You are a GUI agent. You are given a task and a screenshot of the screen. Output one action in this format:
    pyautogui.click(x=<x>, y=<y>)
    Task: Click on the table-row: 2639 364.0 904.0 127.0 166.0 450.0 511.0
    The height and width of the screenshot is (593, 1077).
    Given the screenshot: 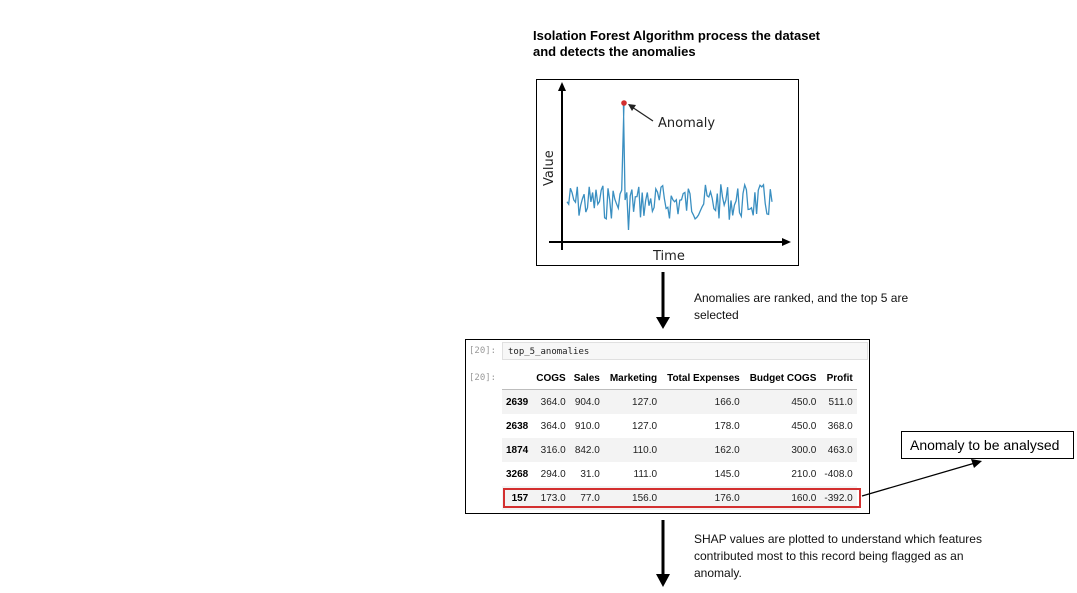 What is the action you would take?
    pyautogui.click(x=679, y=401)
    